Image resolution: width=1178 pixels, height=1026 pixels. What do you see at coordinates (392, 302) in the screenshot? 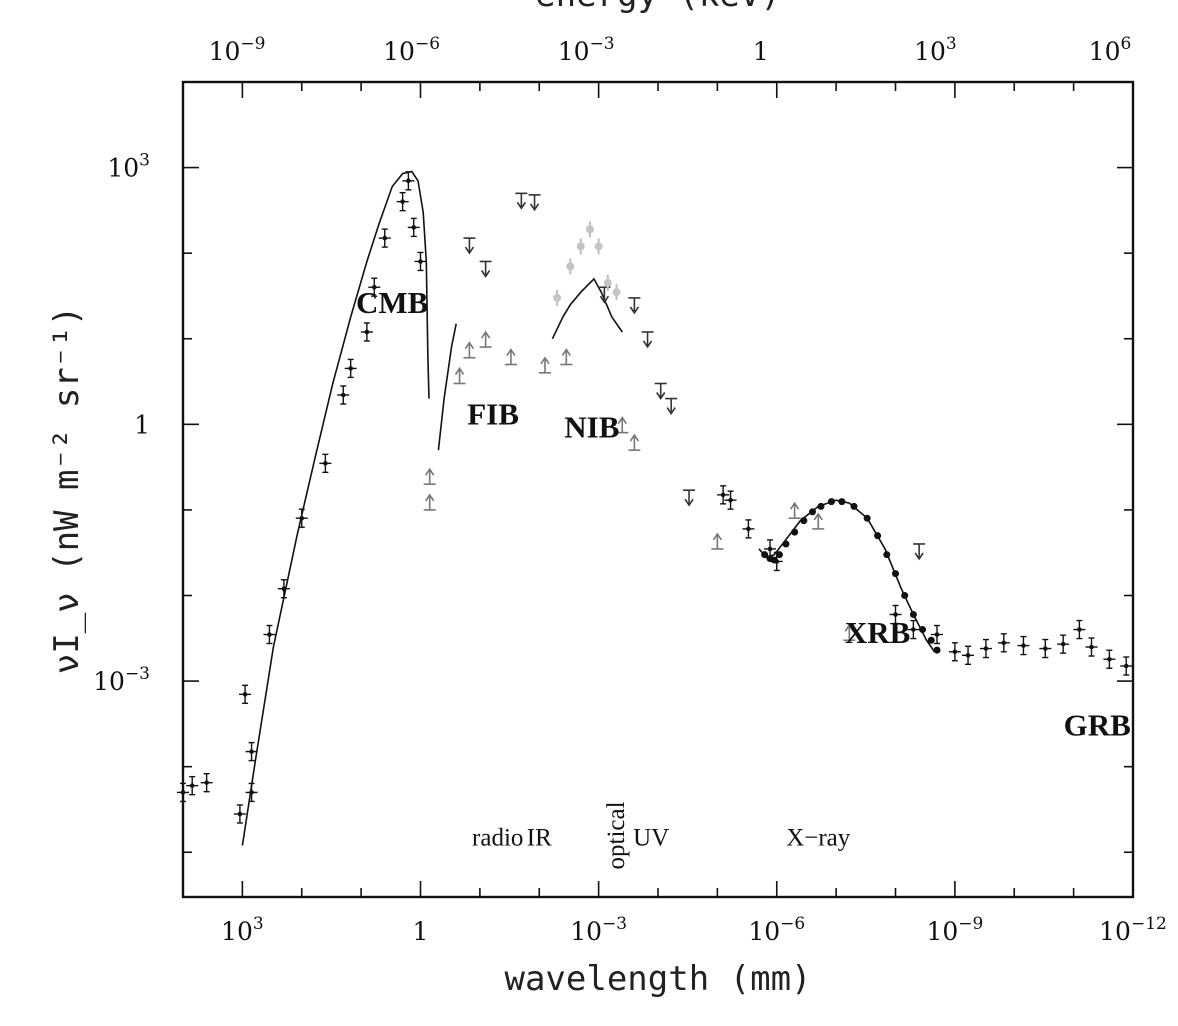
I see `component-label: CMB` at bounding box center [392, 302].